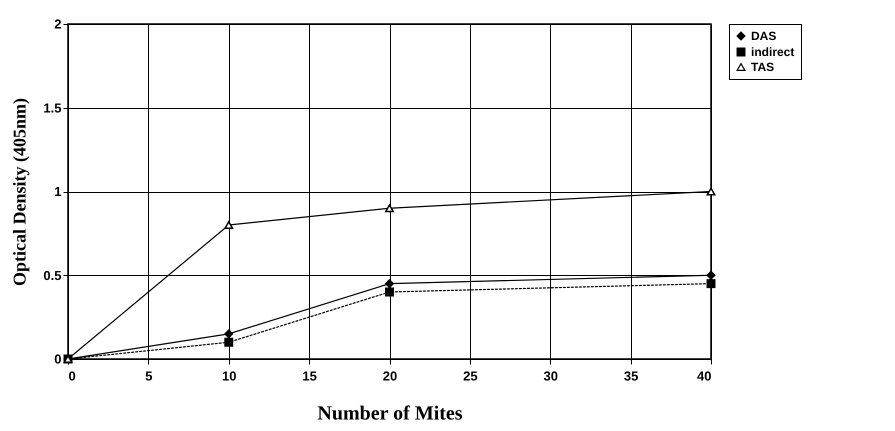 The height and width of the screenshot is (431, 895). I want to click on x-tick-label: 35, so click(631, 376).